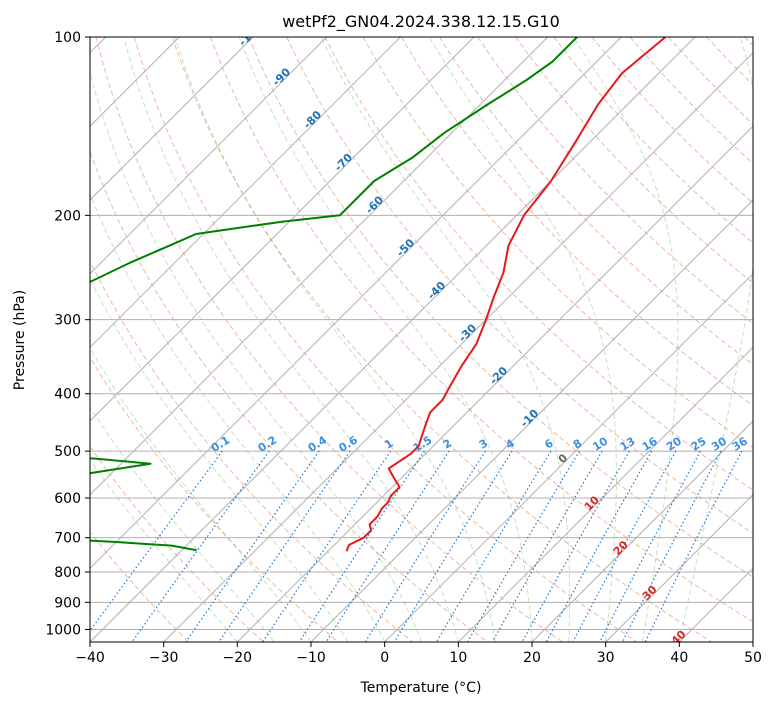  Describe the element at coordinates (67, 452) in the screenshot. I see `y-tick-label: 500` at that location.